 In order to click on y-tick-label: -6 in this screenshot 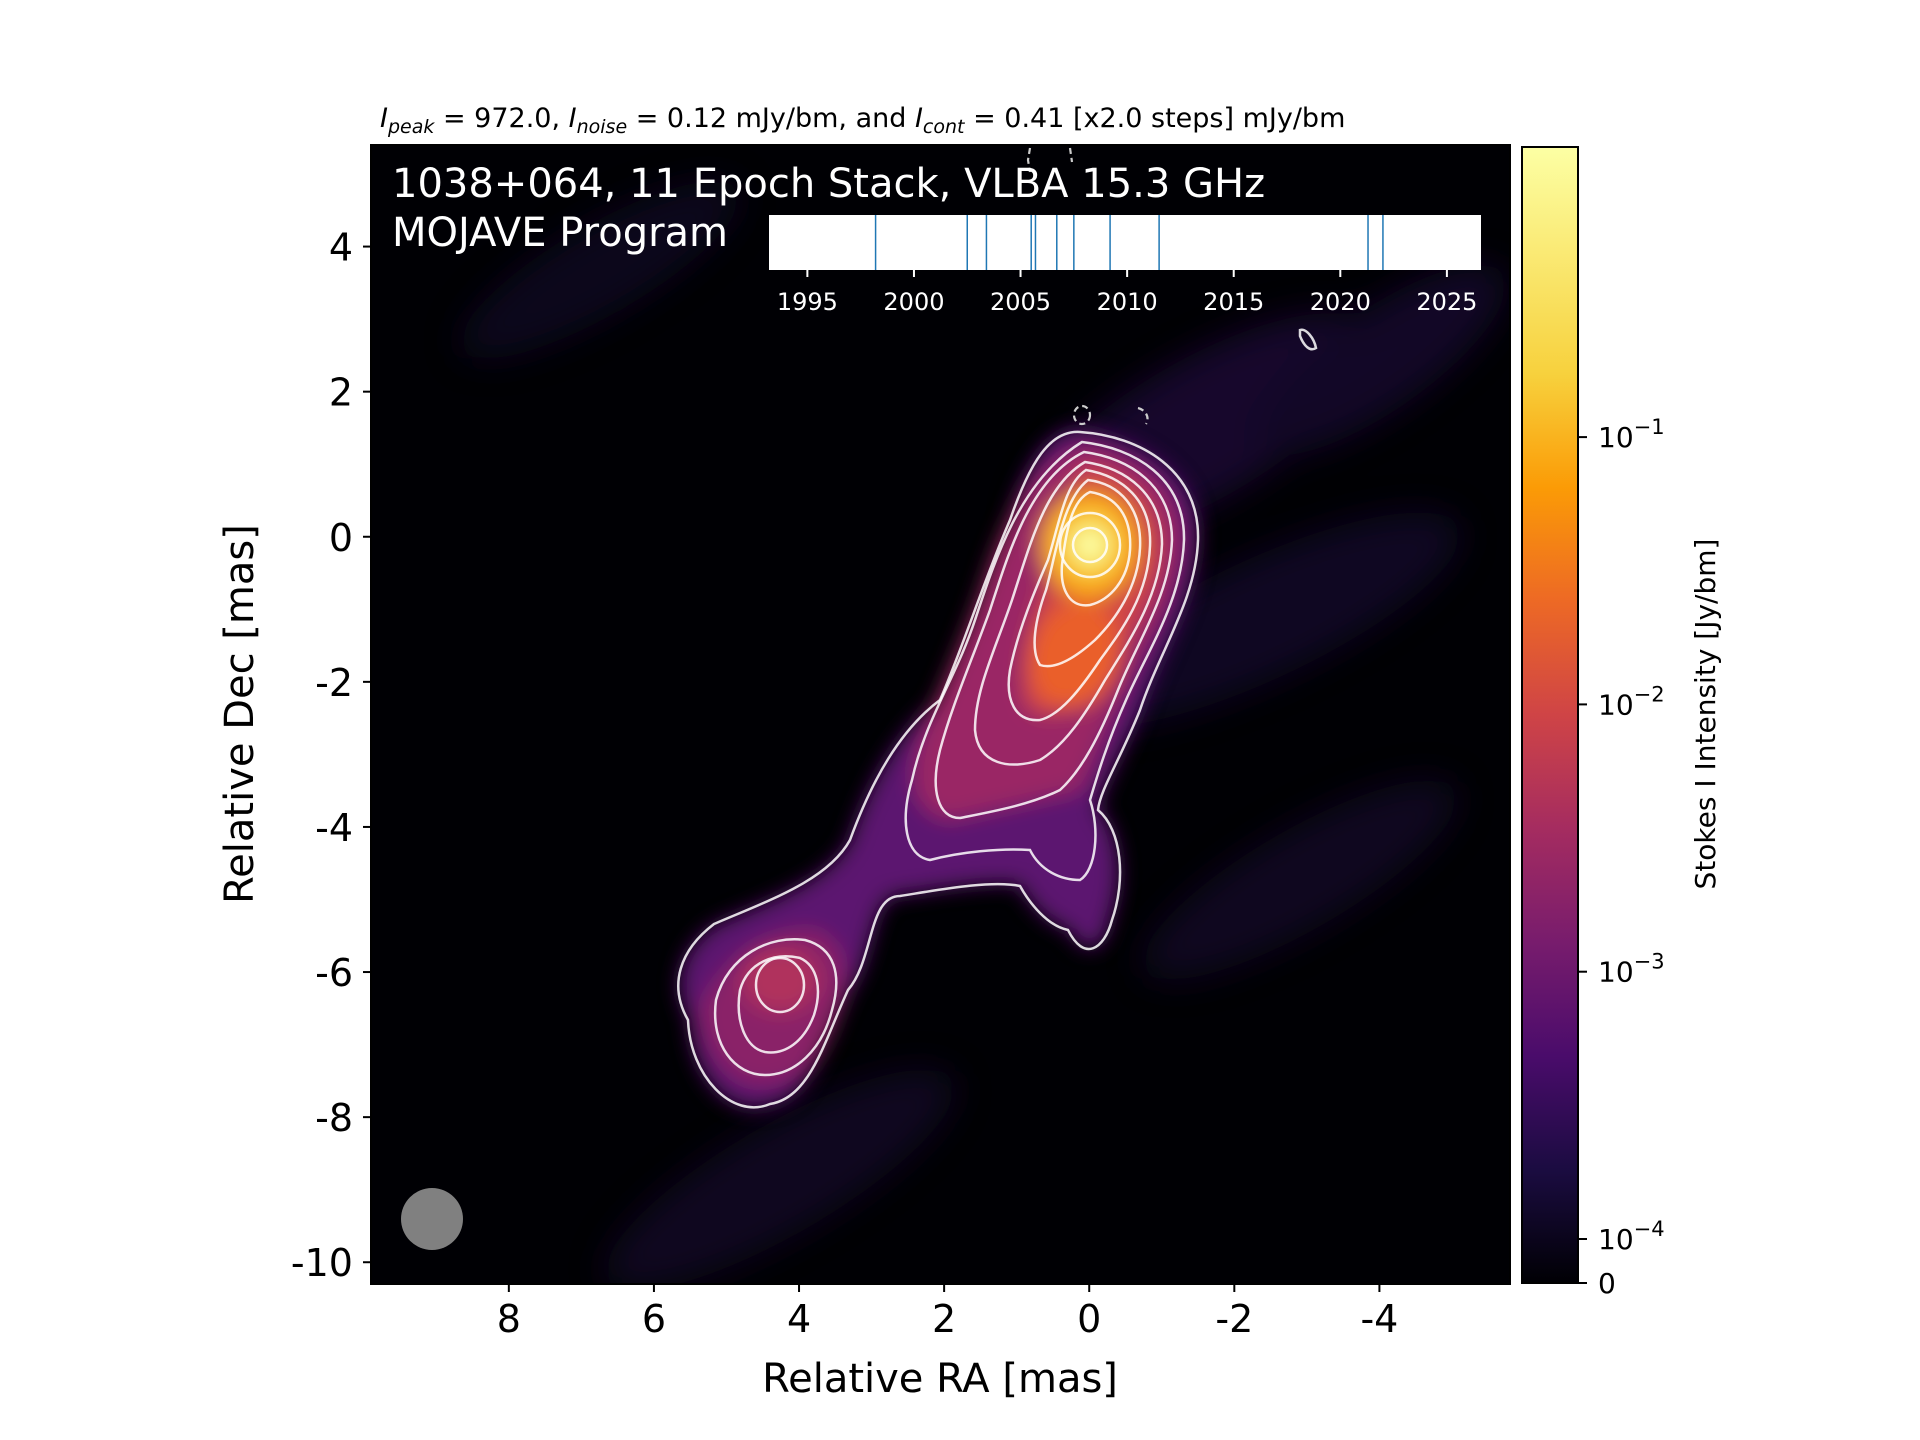, I will do `click(334, 973)`.